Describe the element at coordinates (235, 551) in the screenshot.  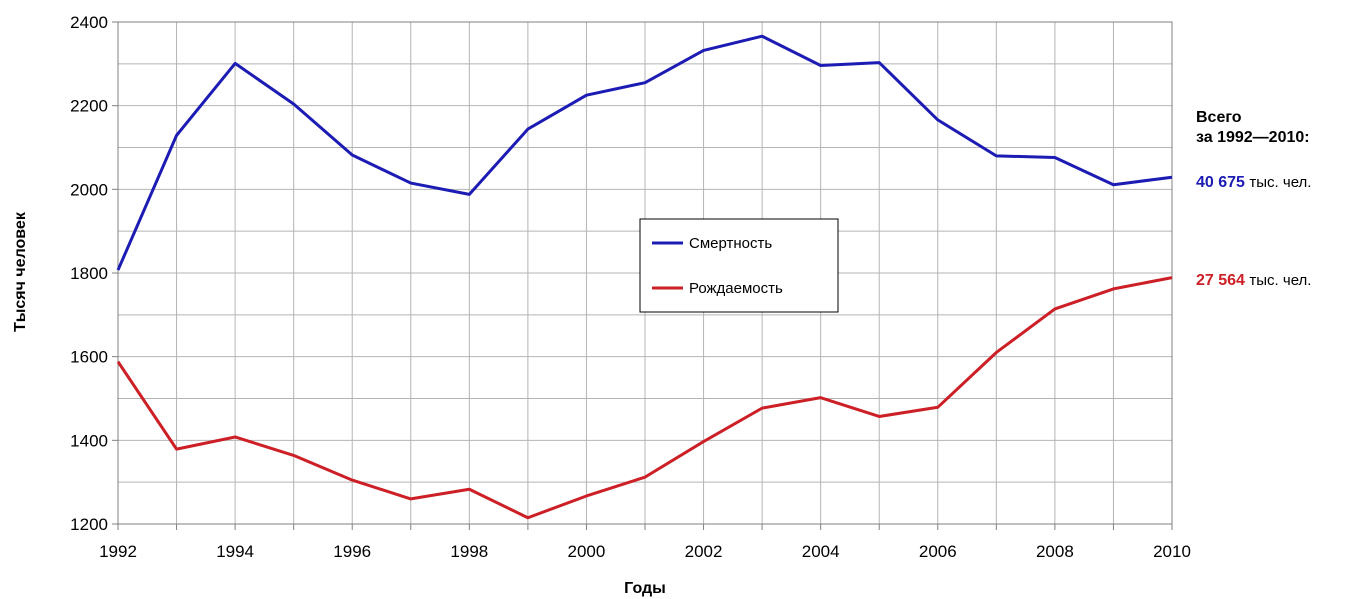
I see `x-tick-label: 1994` at that location.